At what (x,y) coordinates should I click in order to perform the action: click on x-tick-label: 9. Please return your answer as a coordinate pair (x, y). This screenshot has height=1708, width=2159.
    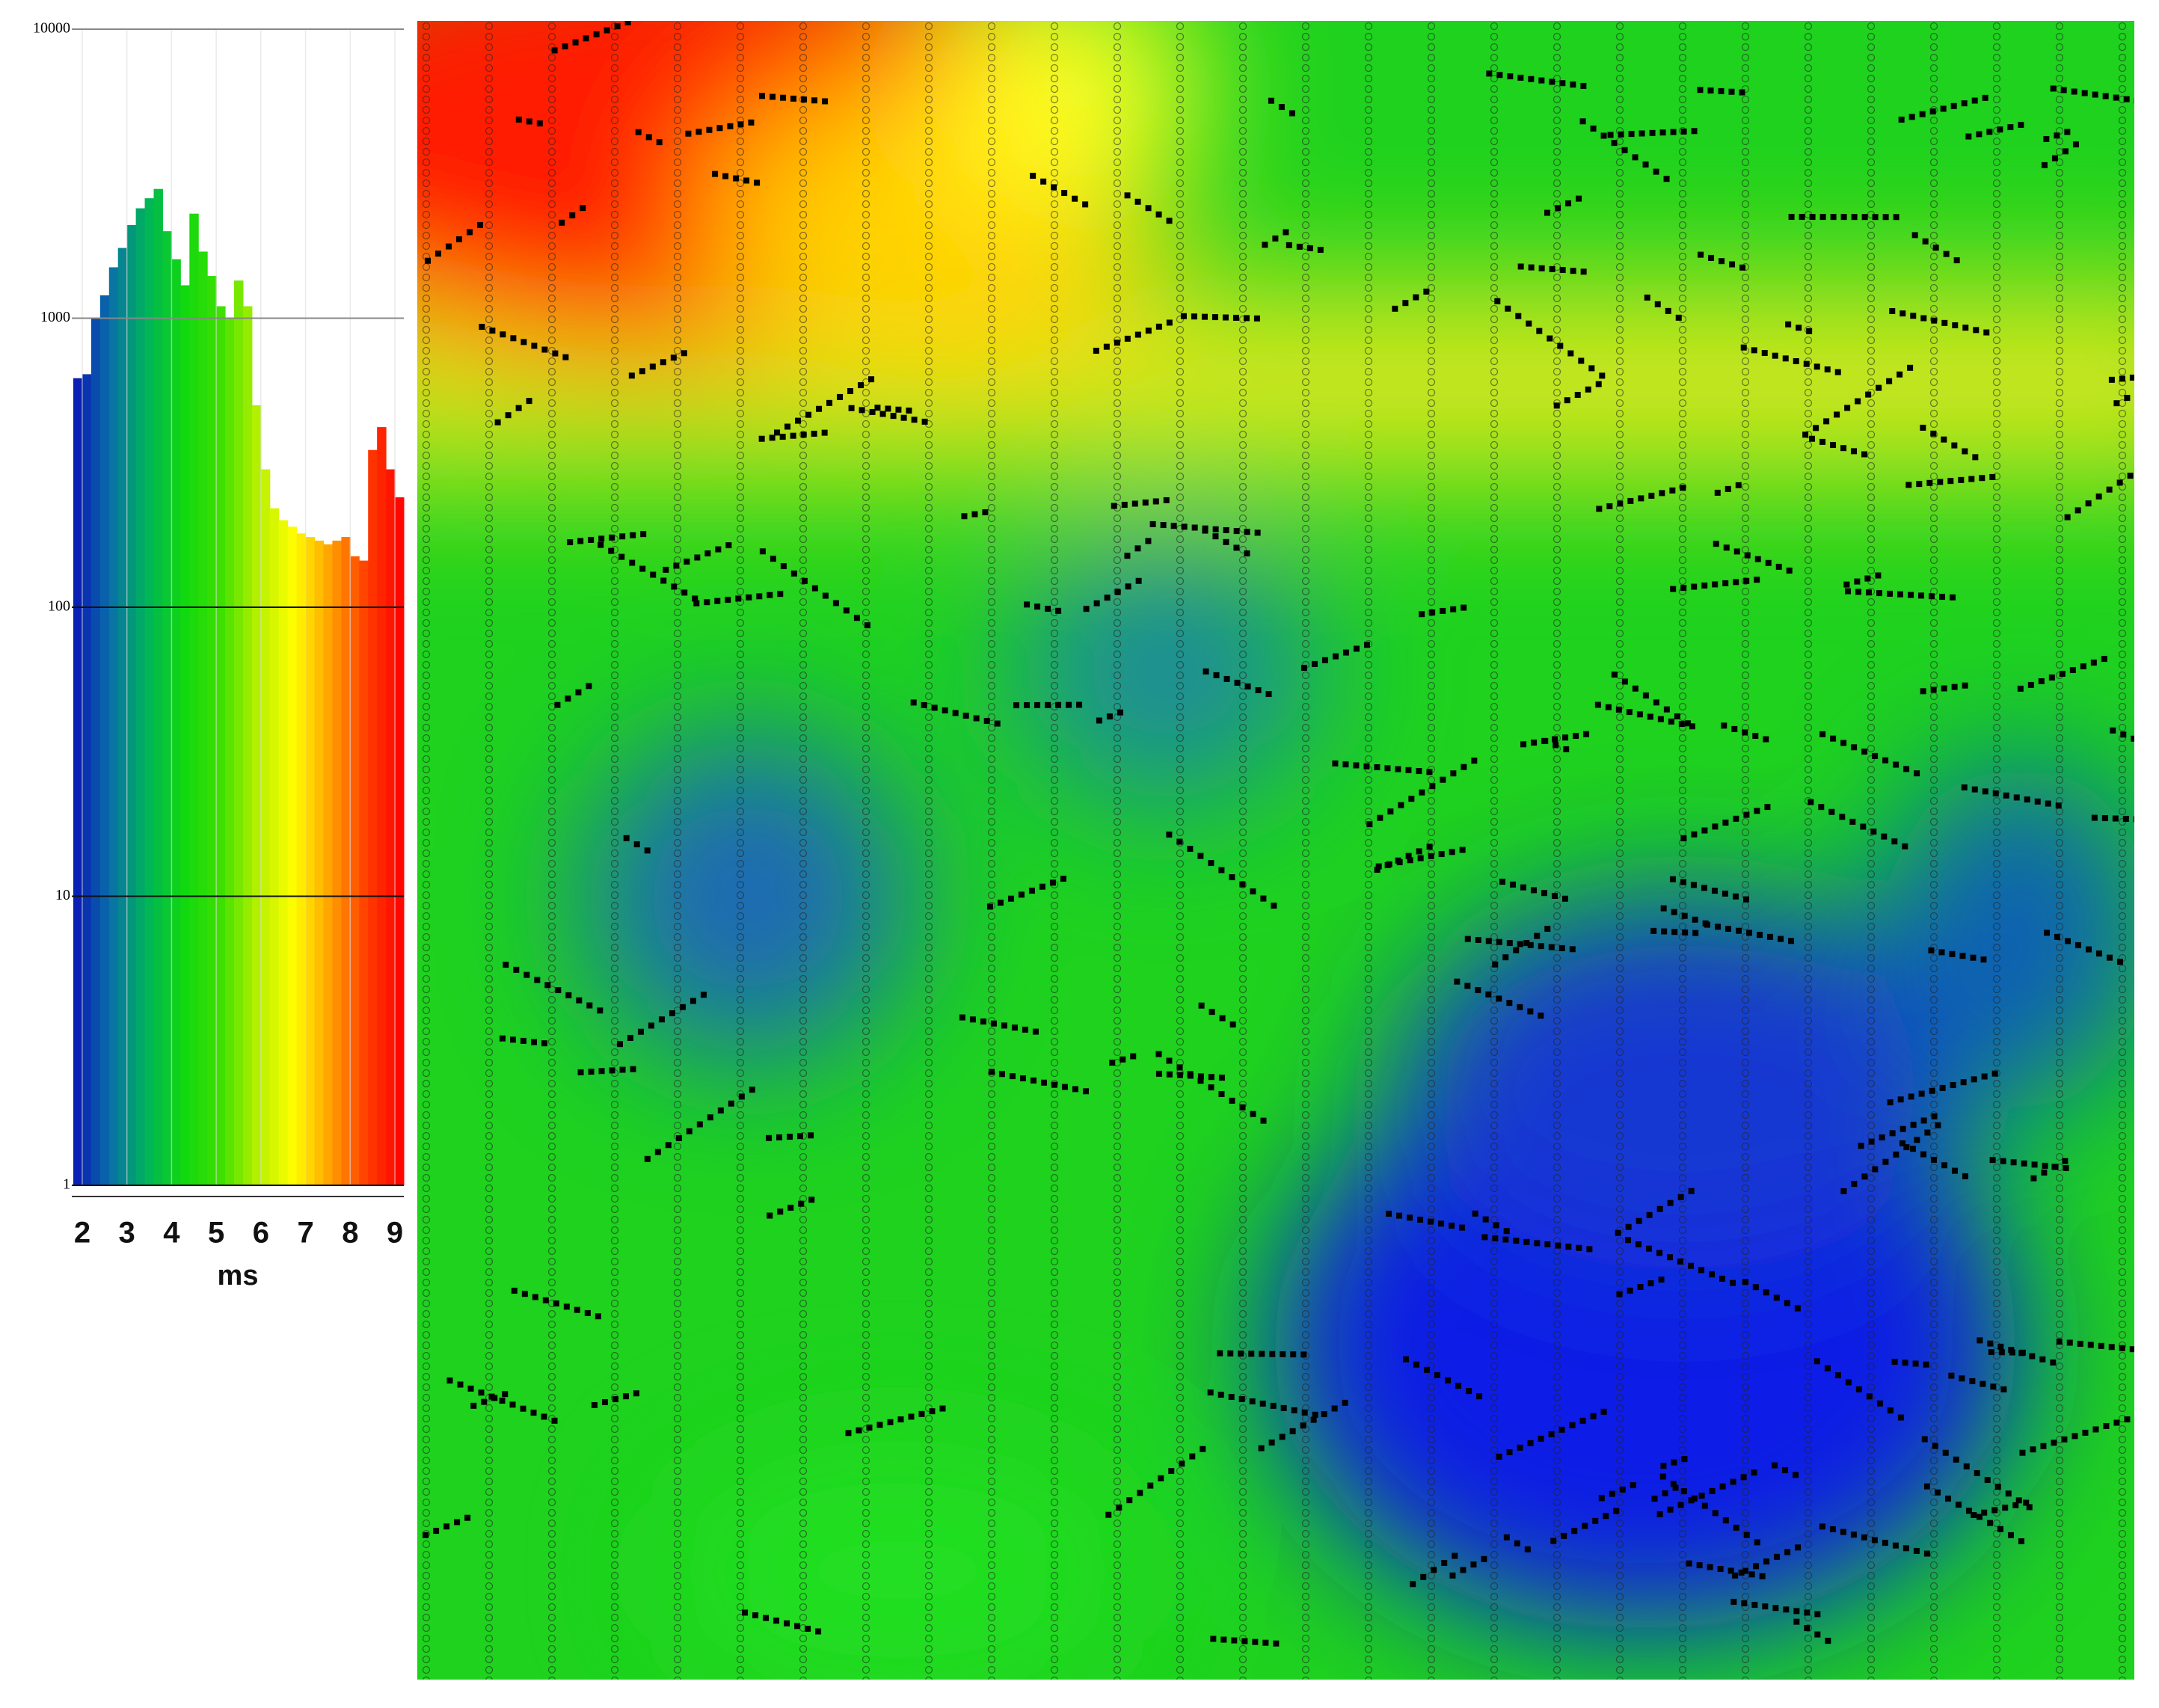
    Looking at the image, I should click on (395, 1233).